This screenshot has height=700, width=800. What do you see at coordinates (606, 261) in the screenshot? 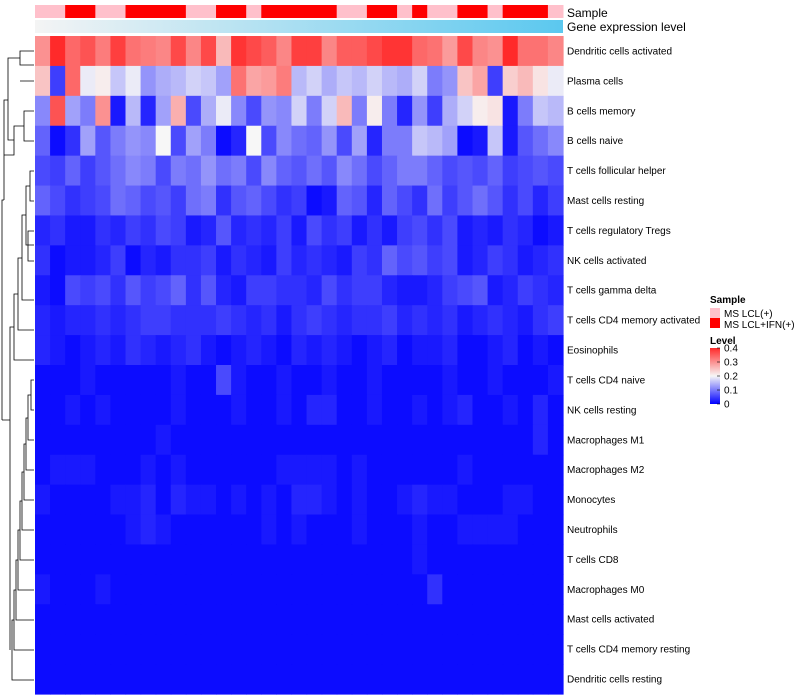
I see `row-label: NK cells activated` at bounding box center [606, 261].